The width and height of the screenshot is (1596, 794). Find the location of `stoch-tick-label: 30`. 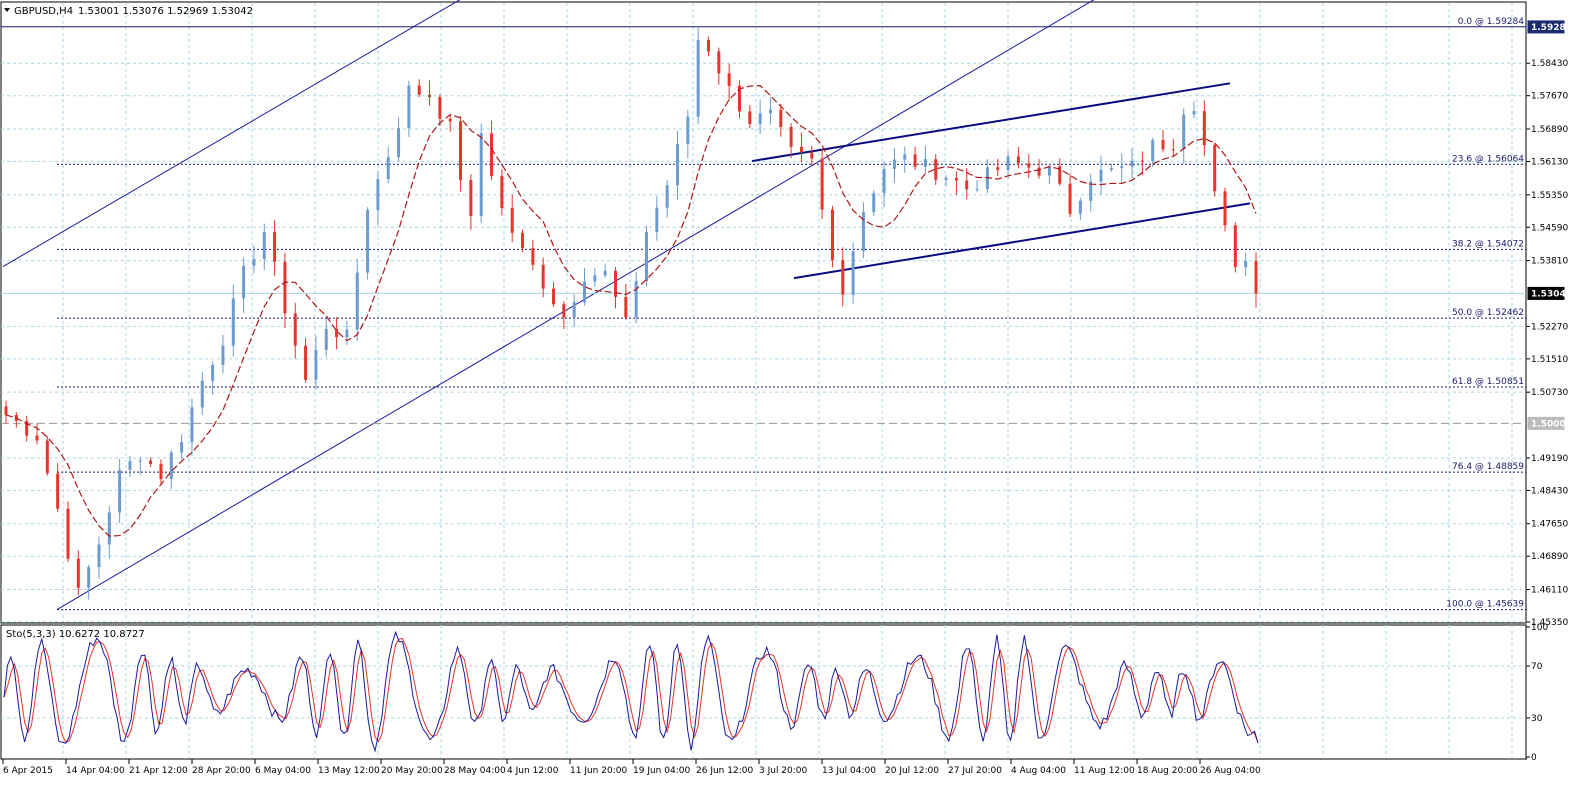

stoch-tick-label: 30 is located at coordinates (1537, 719).